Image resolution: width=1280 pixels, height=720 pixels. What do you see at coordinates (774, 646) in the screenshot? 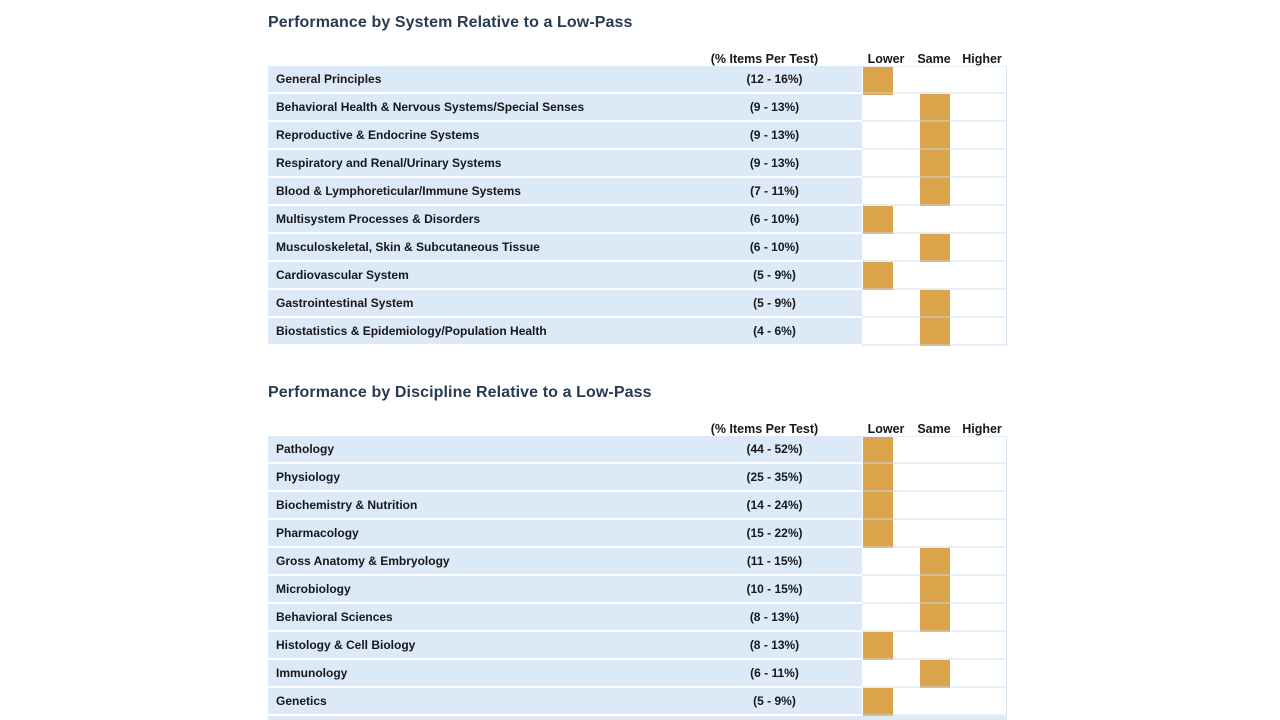
I see `row-percent-range: (8 - 13%)` at bounding box center [774, 646].